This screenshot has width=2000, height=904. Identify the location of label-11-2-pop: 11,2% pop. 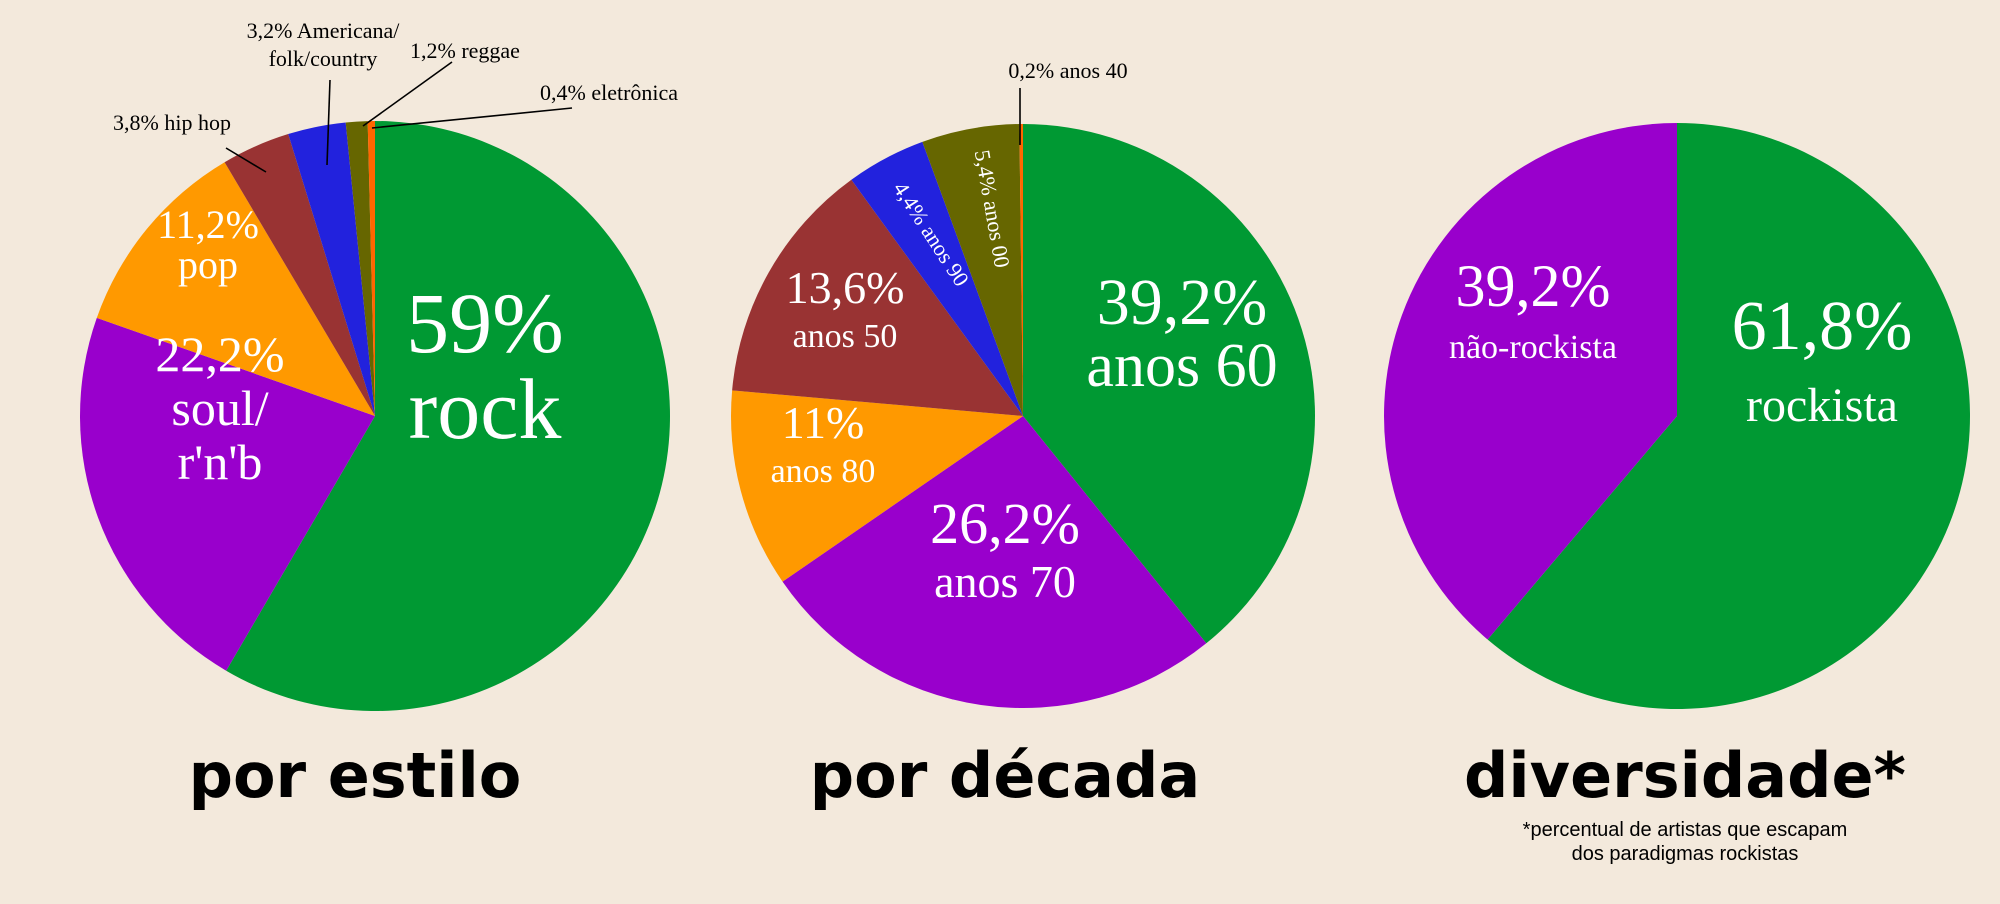
(208, 244).